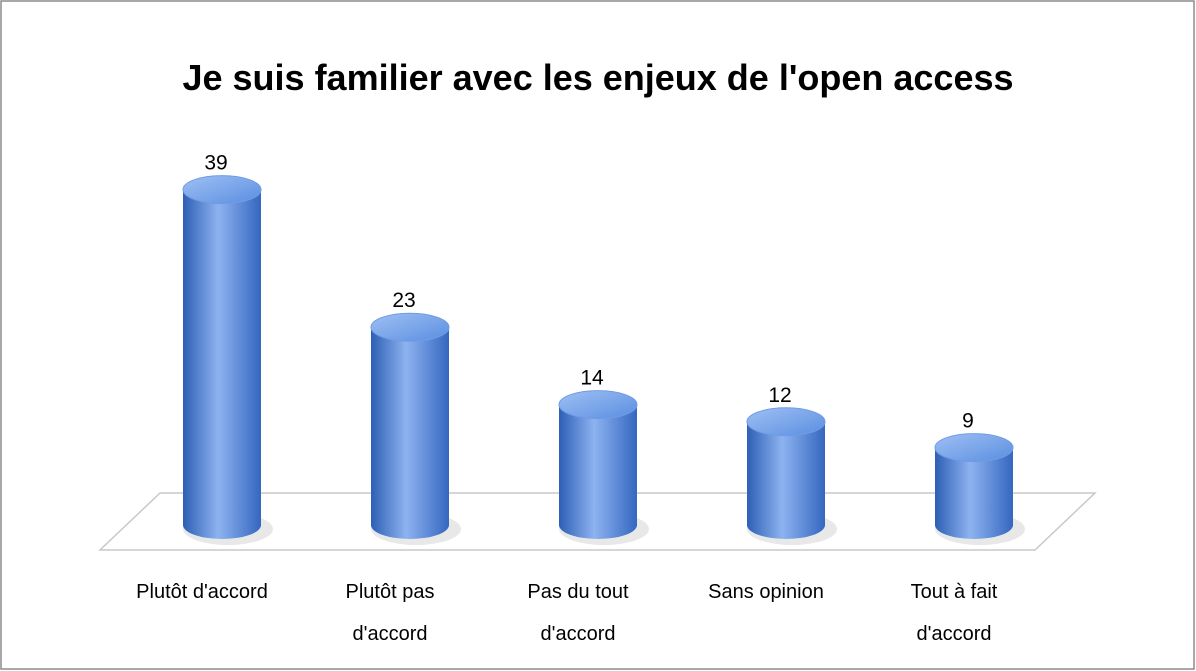 This screenshot has width=1196, height=671. Describe the element at coordinates (766, 592) in the screenshot. I see `x-tick-label: Sans opinion` at that location.